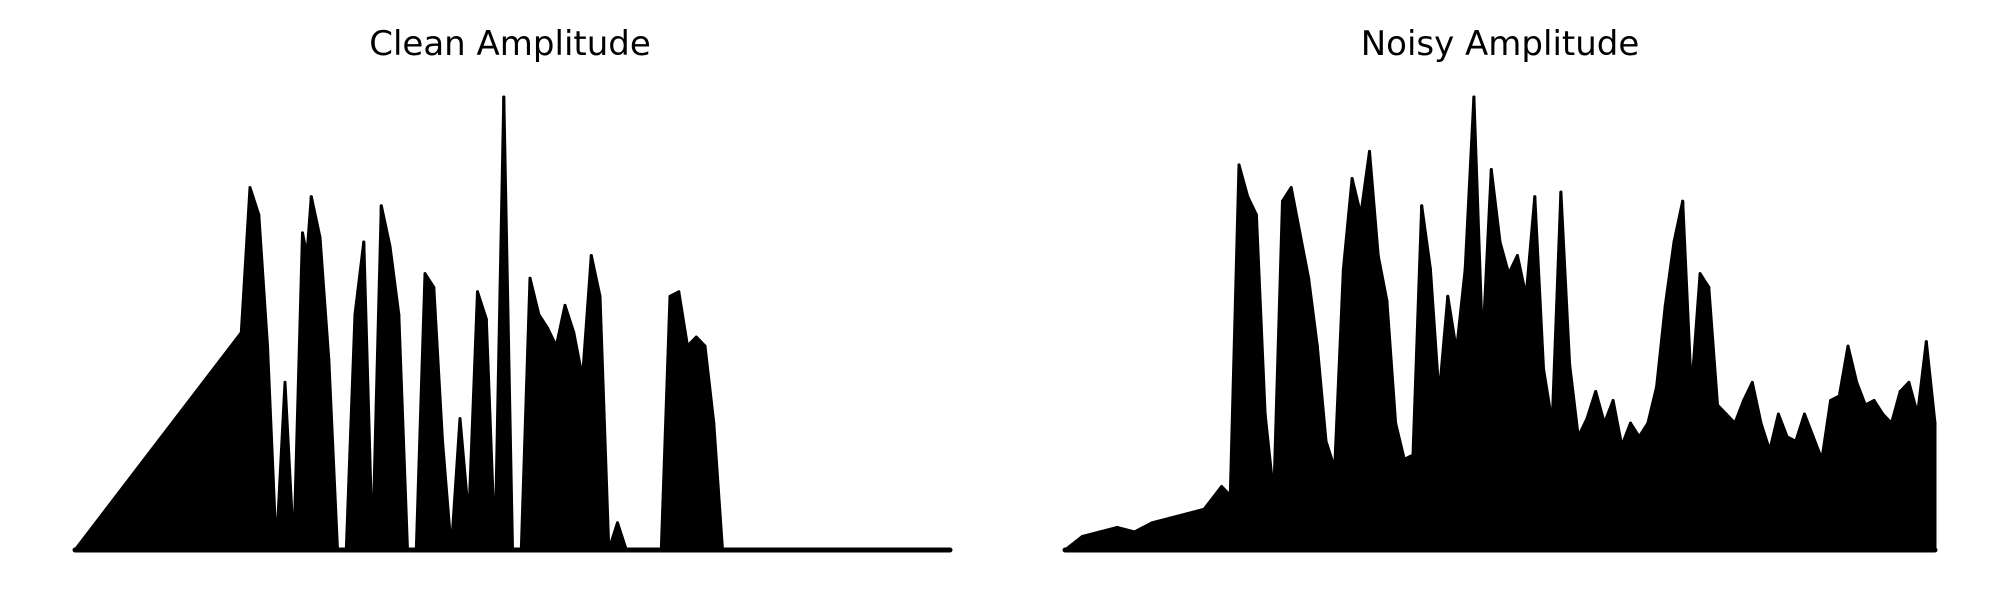 The width and height of the screenshot is (2000, 600). I want to click on clean-amplitude-title: Clean Amplitude, so click(510, 44).